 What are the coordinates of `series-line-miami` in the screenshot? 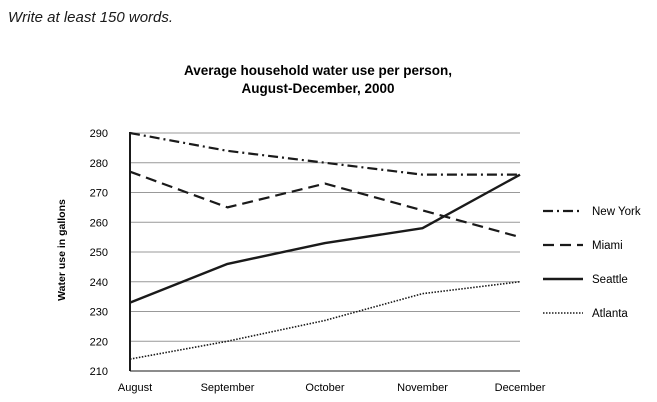 It's located at (325, 204).